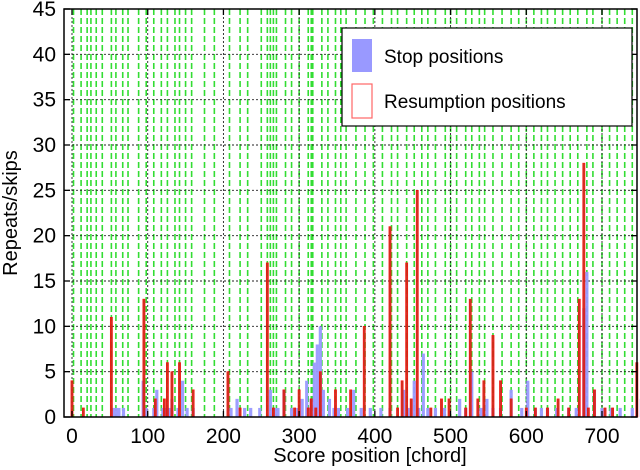 The height and width of the screenshot is (470, 640). I want to click on y-tick-label: 5, so click(50, 372).